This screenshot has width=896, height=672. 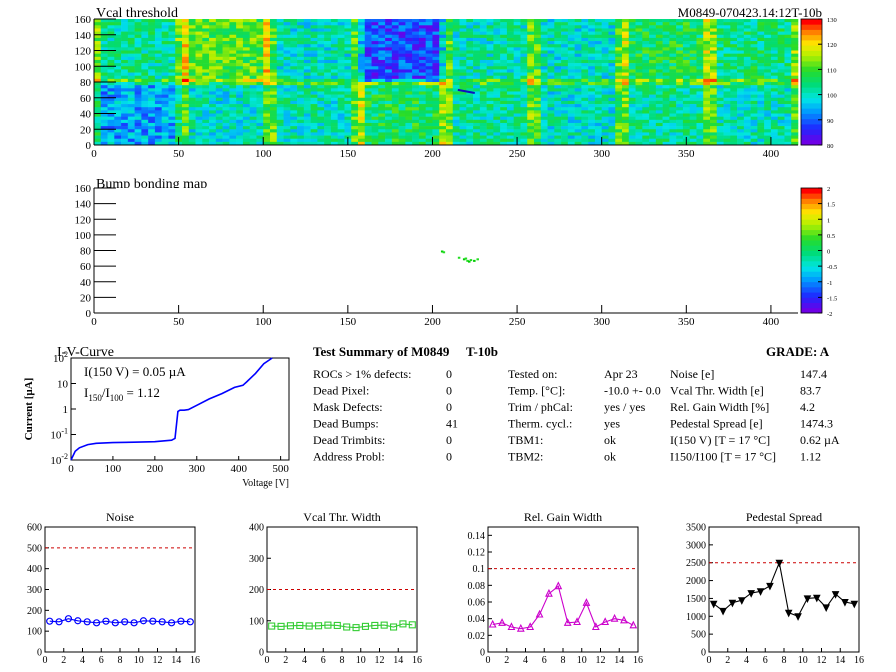 I want to click on bump-bonding-y-tick-label: 80, so click(x=86, y=252).